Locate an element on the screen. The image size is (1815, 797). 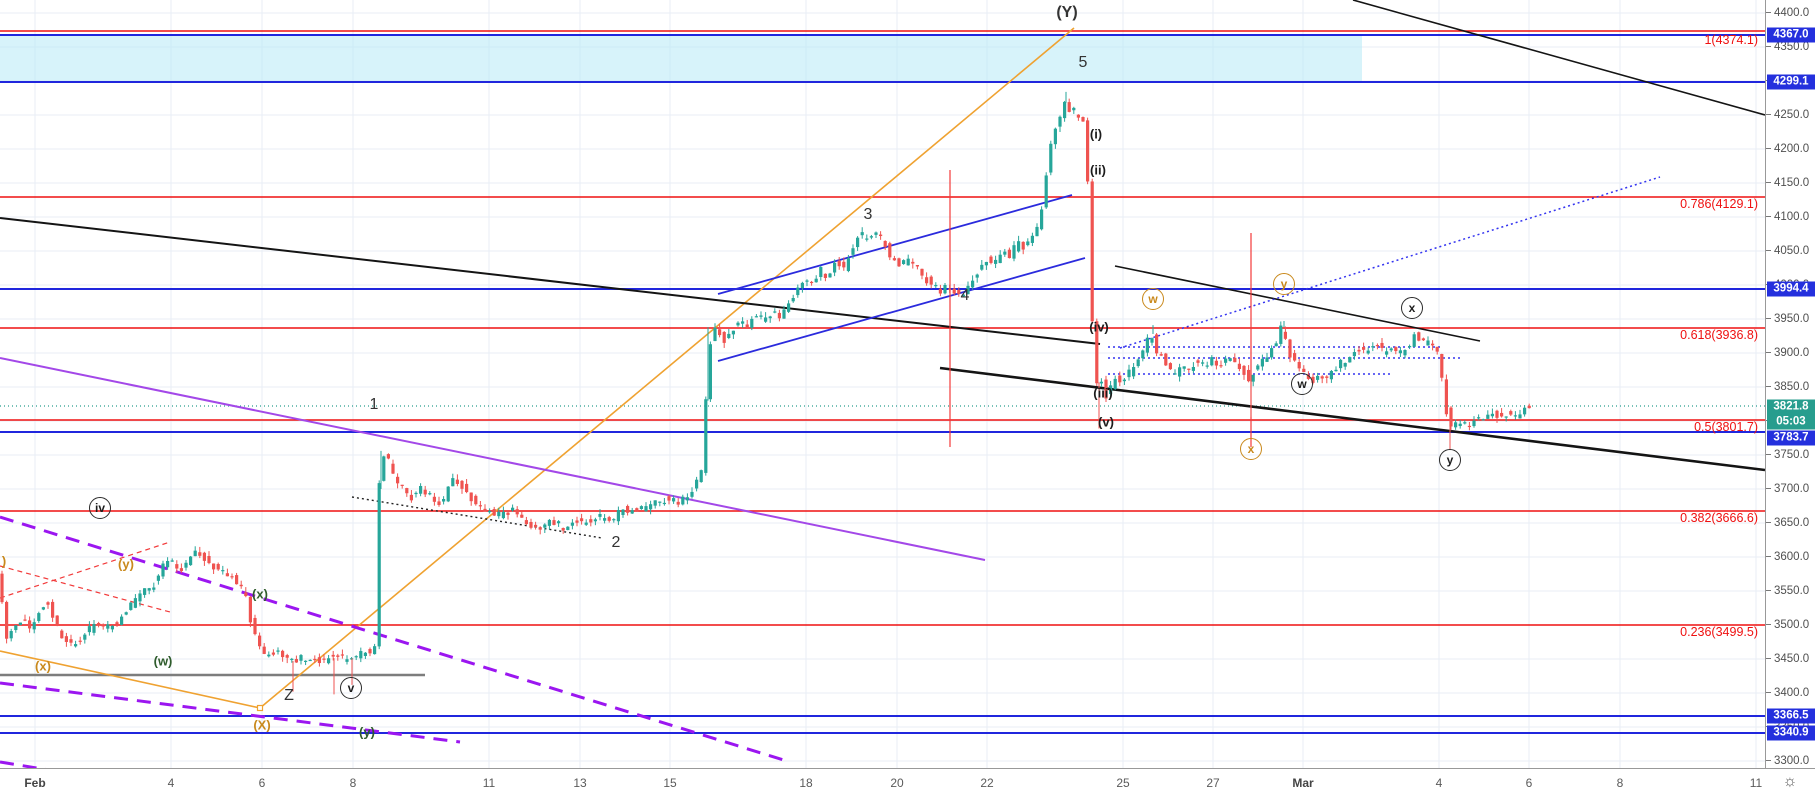
price-axis-tick: 3900.0 is located at coordinates (1787, 353).